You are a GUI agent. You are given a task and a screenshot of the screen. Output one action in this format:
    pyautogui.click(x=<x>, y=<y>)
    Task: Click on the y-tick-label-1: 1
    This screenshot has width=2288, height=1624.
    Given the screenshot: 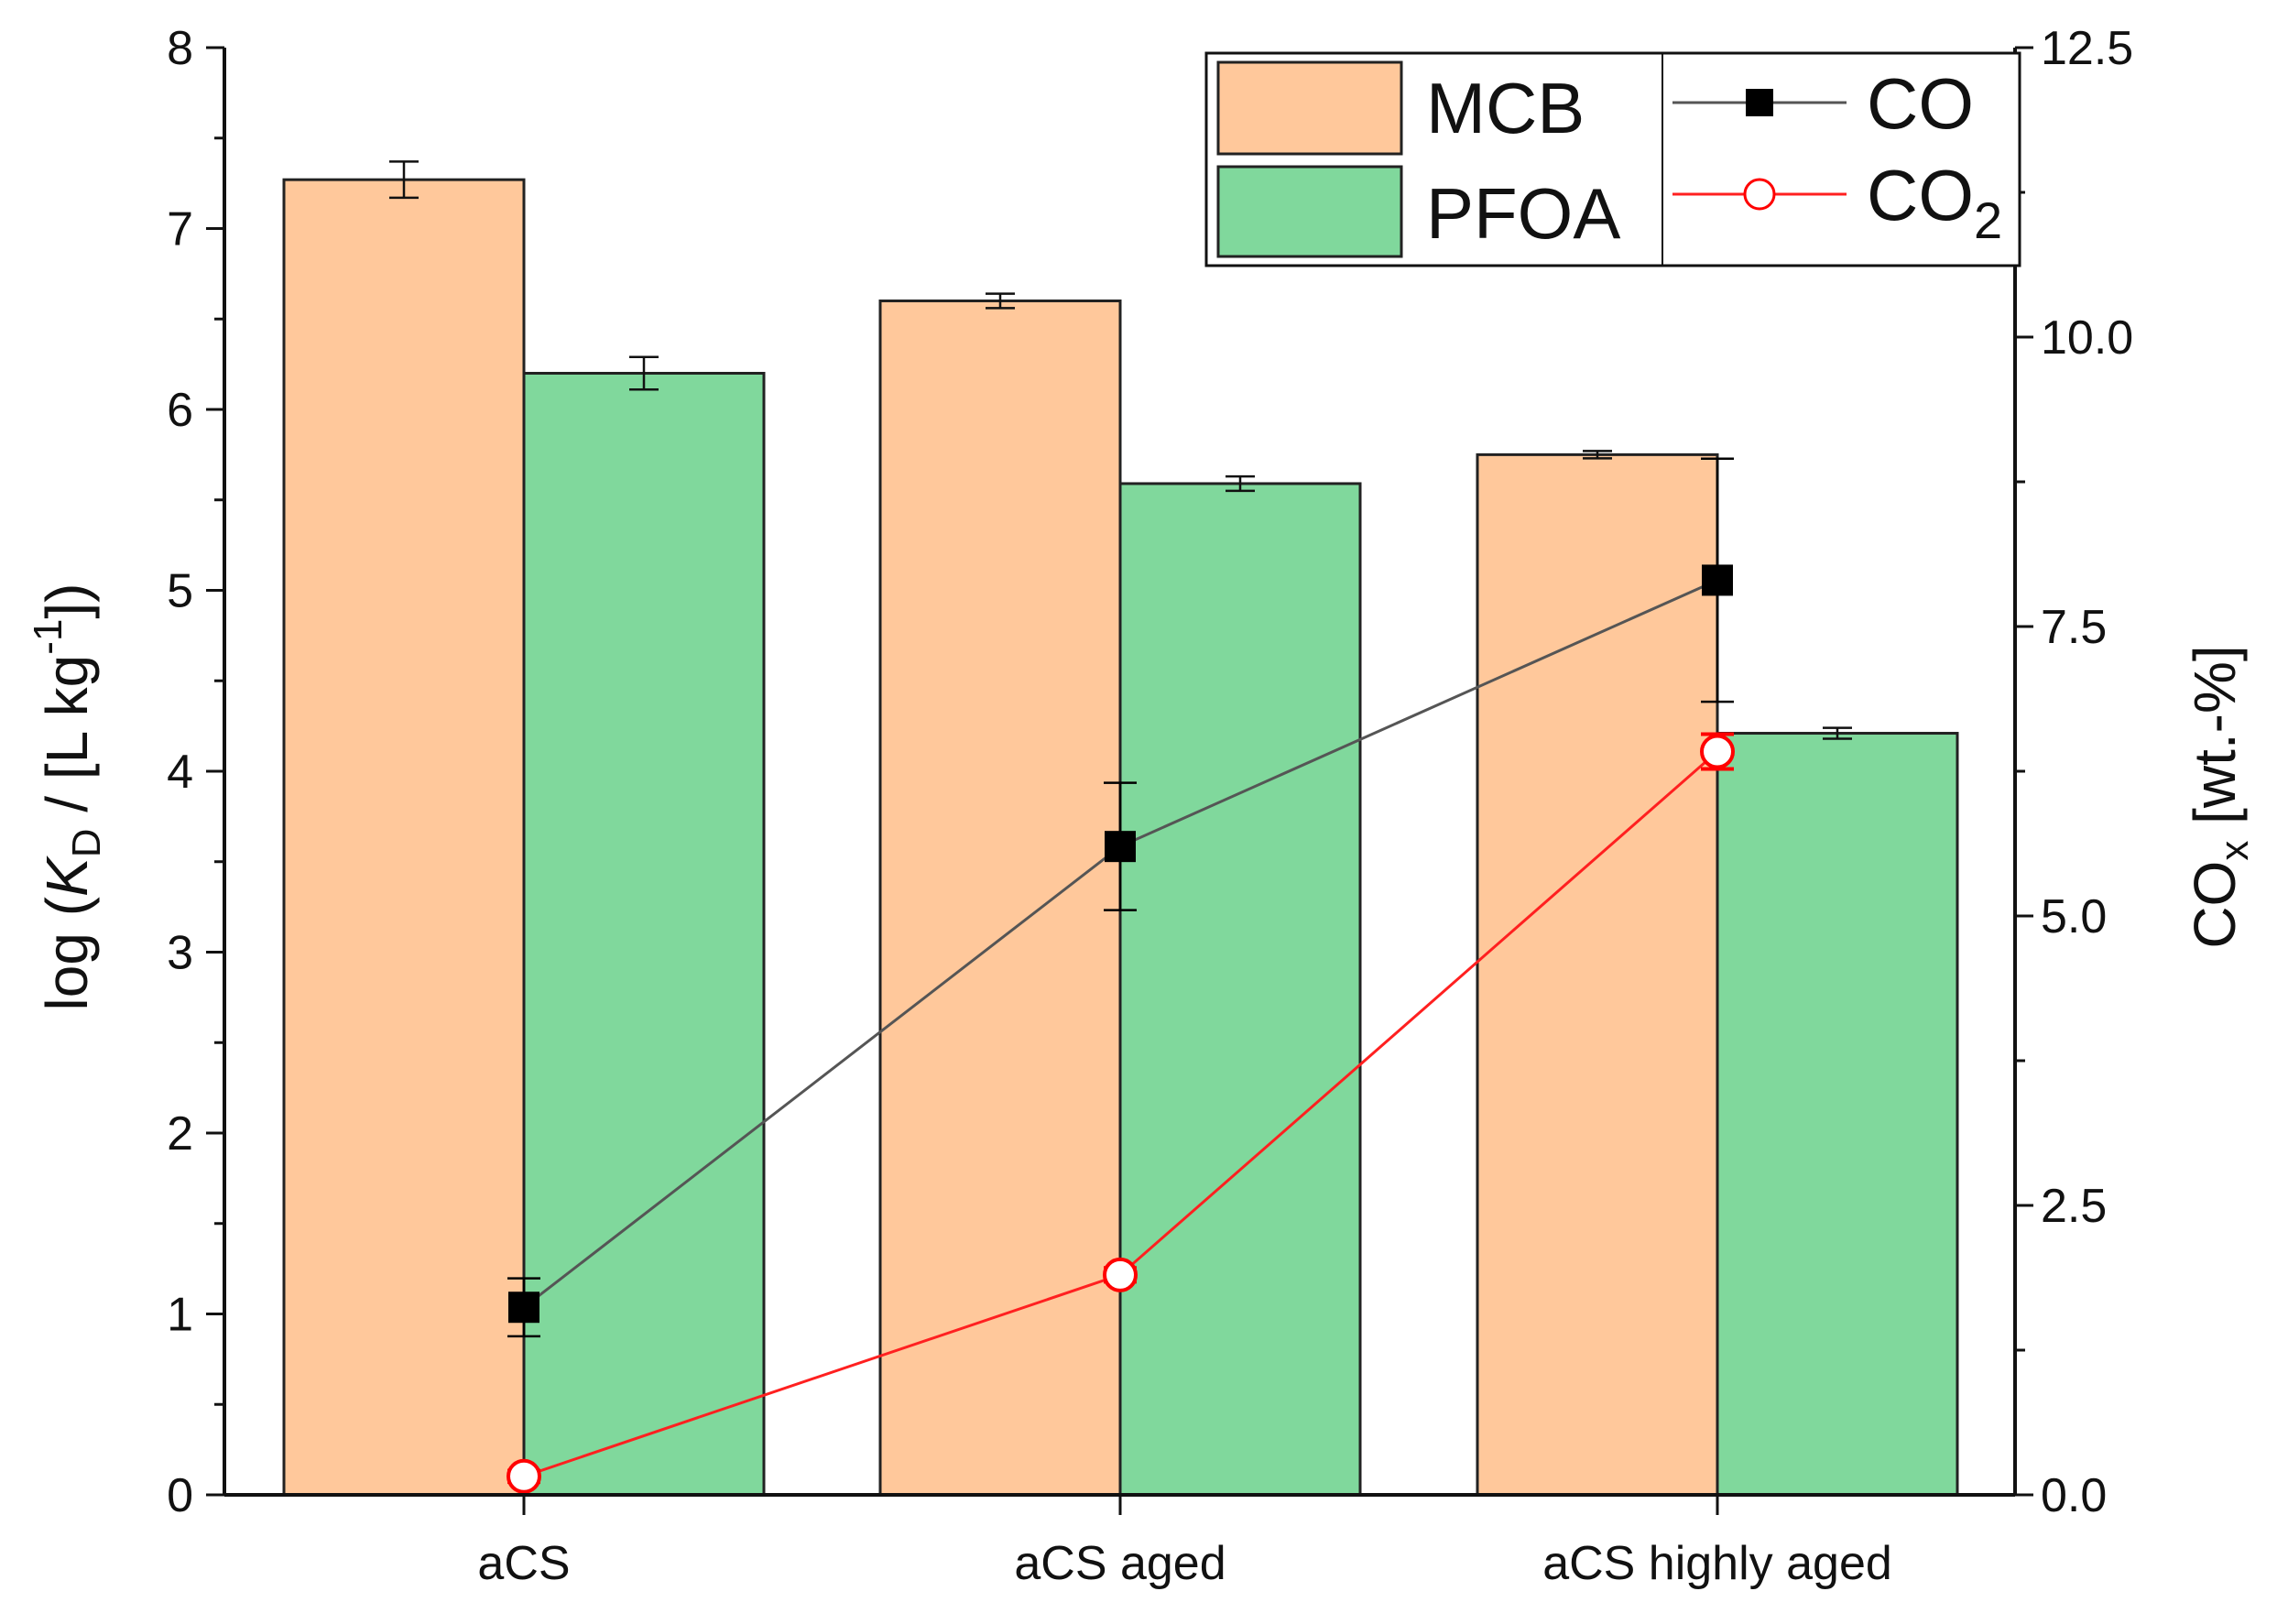 What is the action you would take?
    pyautogui.click(x=180, y=1315)
    